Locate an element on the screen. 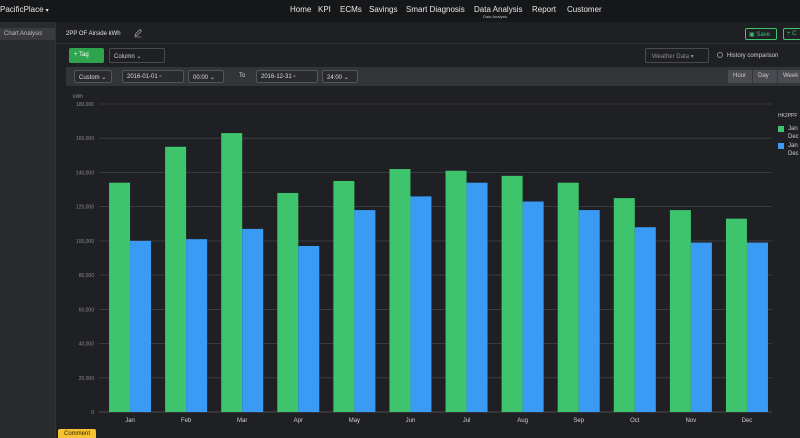 The height and width of the screenshot is (438, 800). nav-report: Report is located at coordinates (544, 9).